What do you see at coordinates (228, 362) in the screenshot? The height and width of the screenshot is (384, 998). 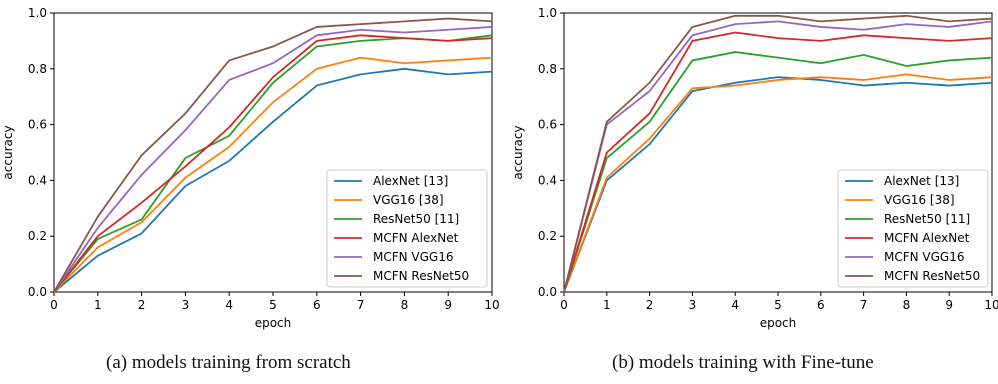 I see `caption-a: (a) models training from scratch` at bounding box center [228, 362].